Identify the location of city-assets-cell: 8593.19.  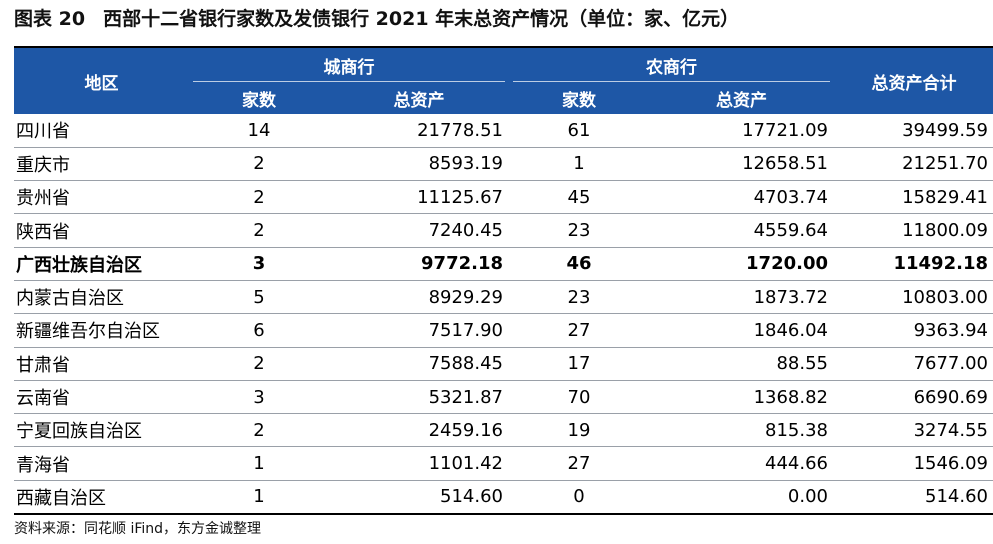
(419, 164).